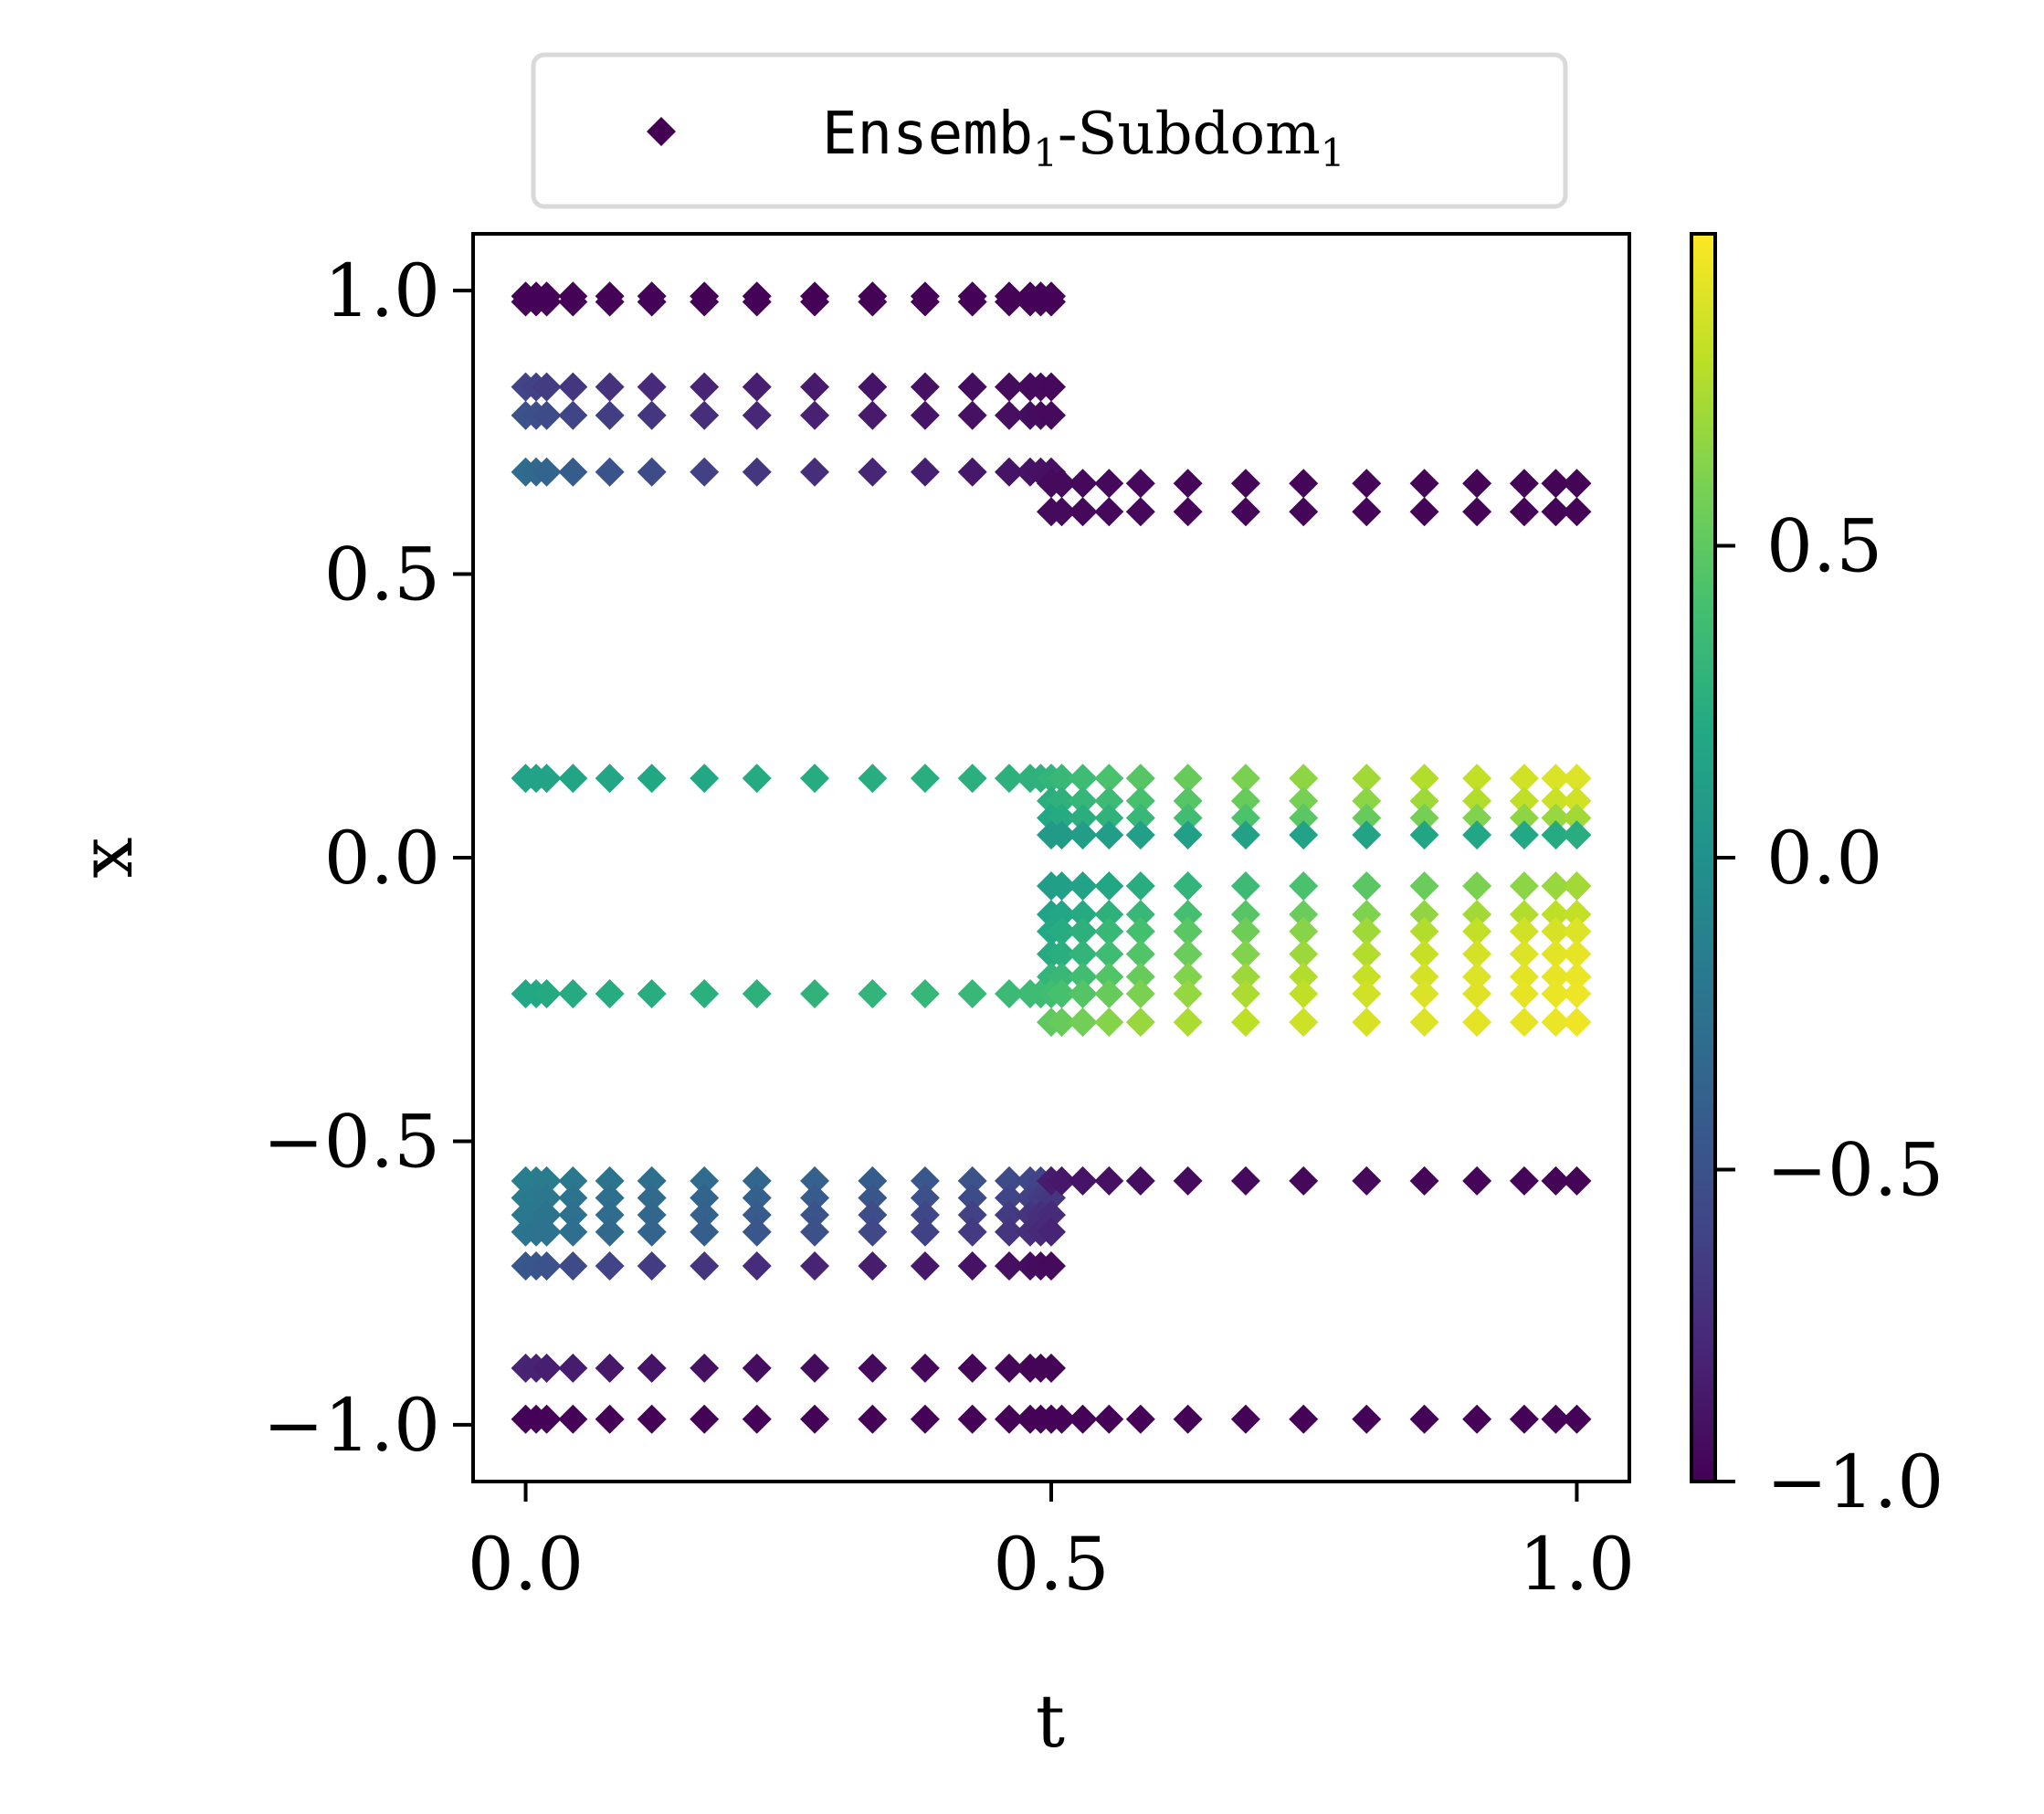  What do you see at coordinates (1045, 153) in the screenshot?
I see `legend-label-sub1: 1` at bounding box center [1045, 153].